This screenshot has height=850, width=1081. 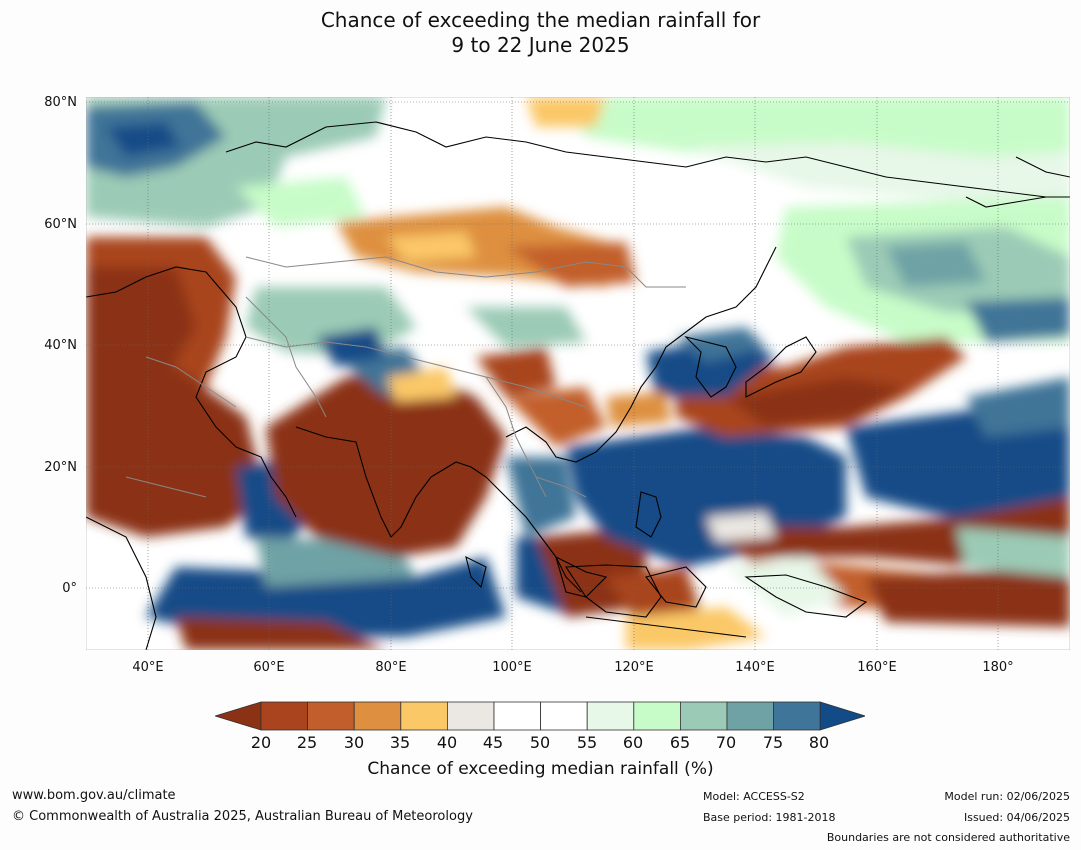 I want to click on footer-model-run: Model run: 02/06/2025, so click(x=1007, y=796).